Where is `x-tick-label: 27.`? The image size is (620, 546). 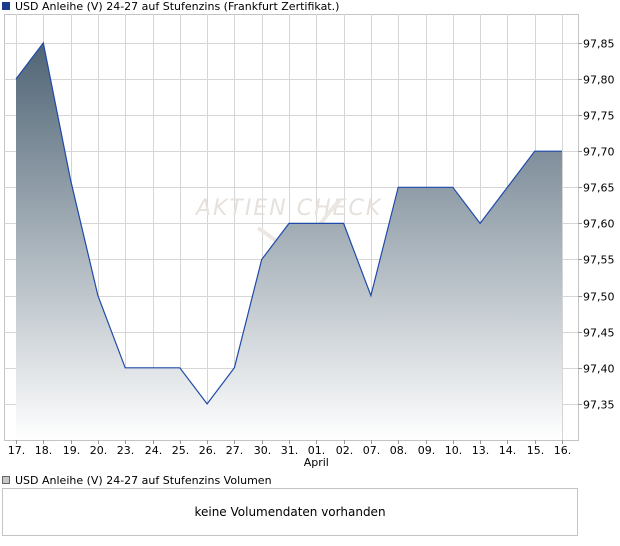
x-tick-label: 27. is located at coordinates (235, 450).